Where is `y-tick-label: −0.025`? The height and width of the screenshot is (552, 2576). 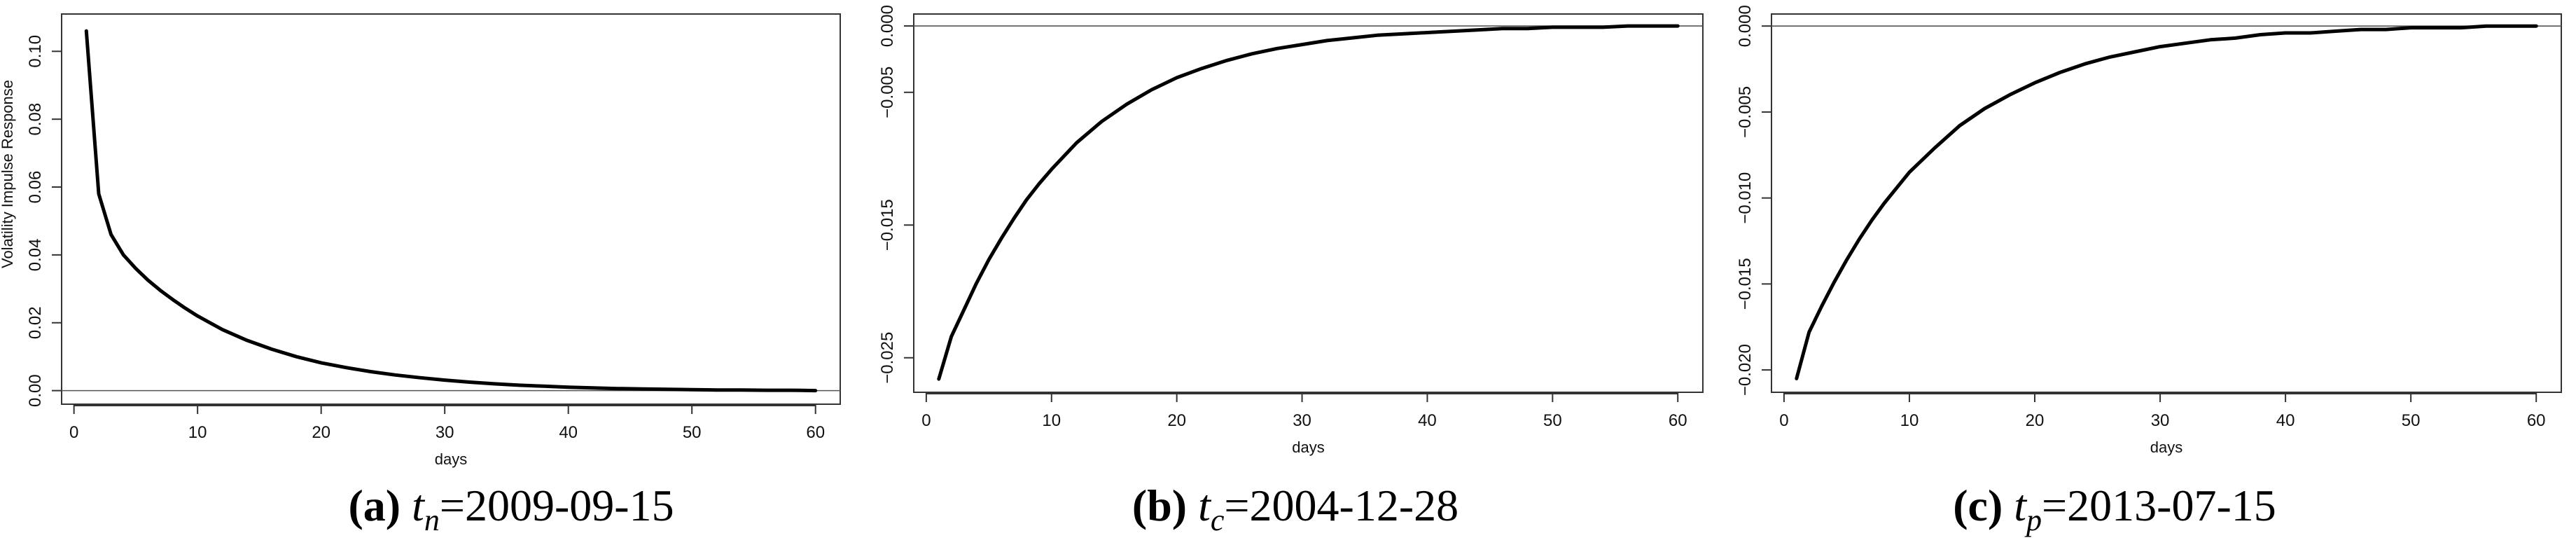
y-tick-label: −0.025 is located at coordinates (887, 358).